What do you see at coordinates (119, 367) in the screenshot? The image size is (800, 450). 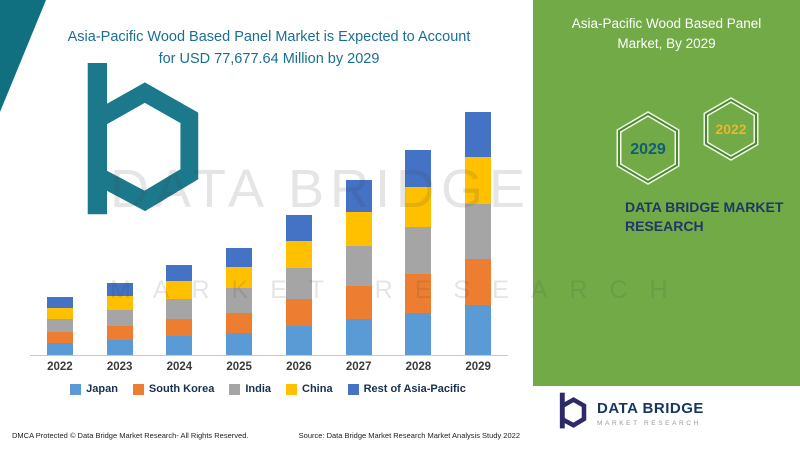 I see `x-tick-2023: 2023` at bounding box center [119, 367].